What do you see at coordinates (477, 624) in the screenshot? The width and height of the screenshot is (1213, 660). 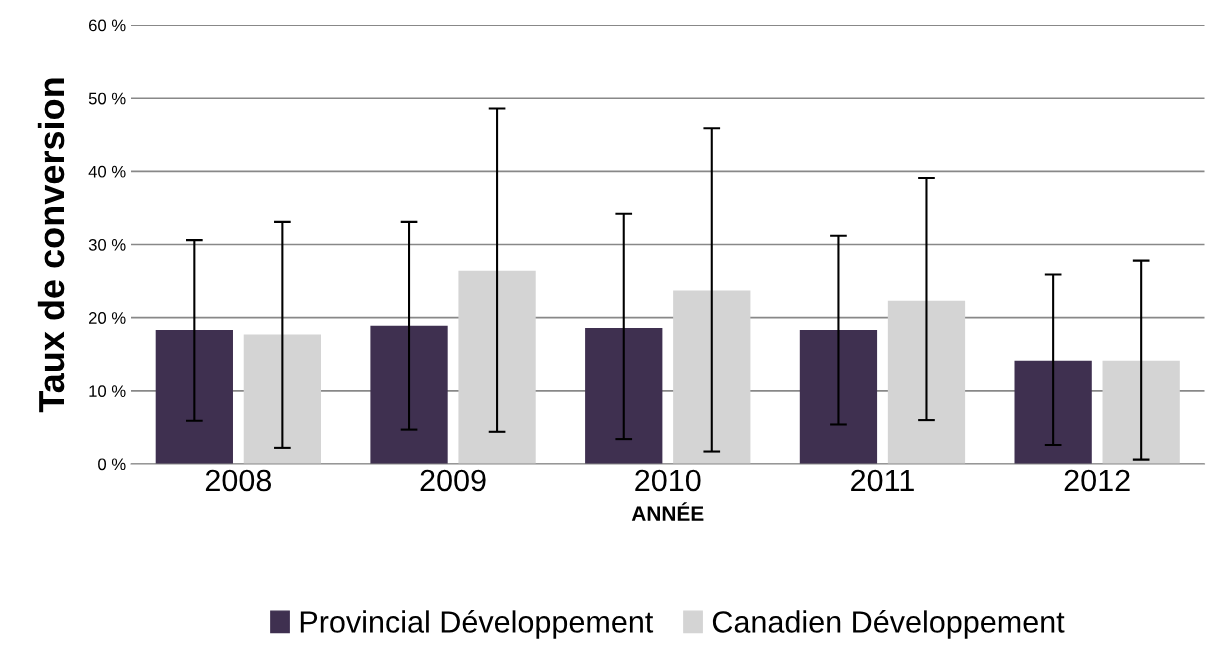 I see `legend-label: Provincial Développement` at bounding box center [477, 624].